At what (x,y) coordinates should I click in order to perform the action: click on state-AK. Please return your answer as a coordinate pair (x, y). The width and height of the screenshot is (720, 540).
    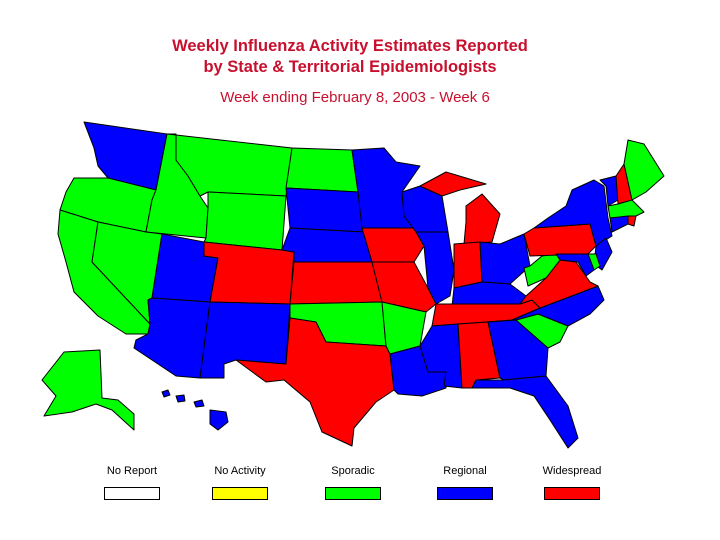
    Looking at the image, I should click on (88, 390).